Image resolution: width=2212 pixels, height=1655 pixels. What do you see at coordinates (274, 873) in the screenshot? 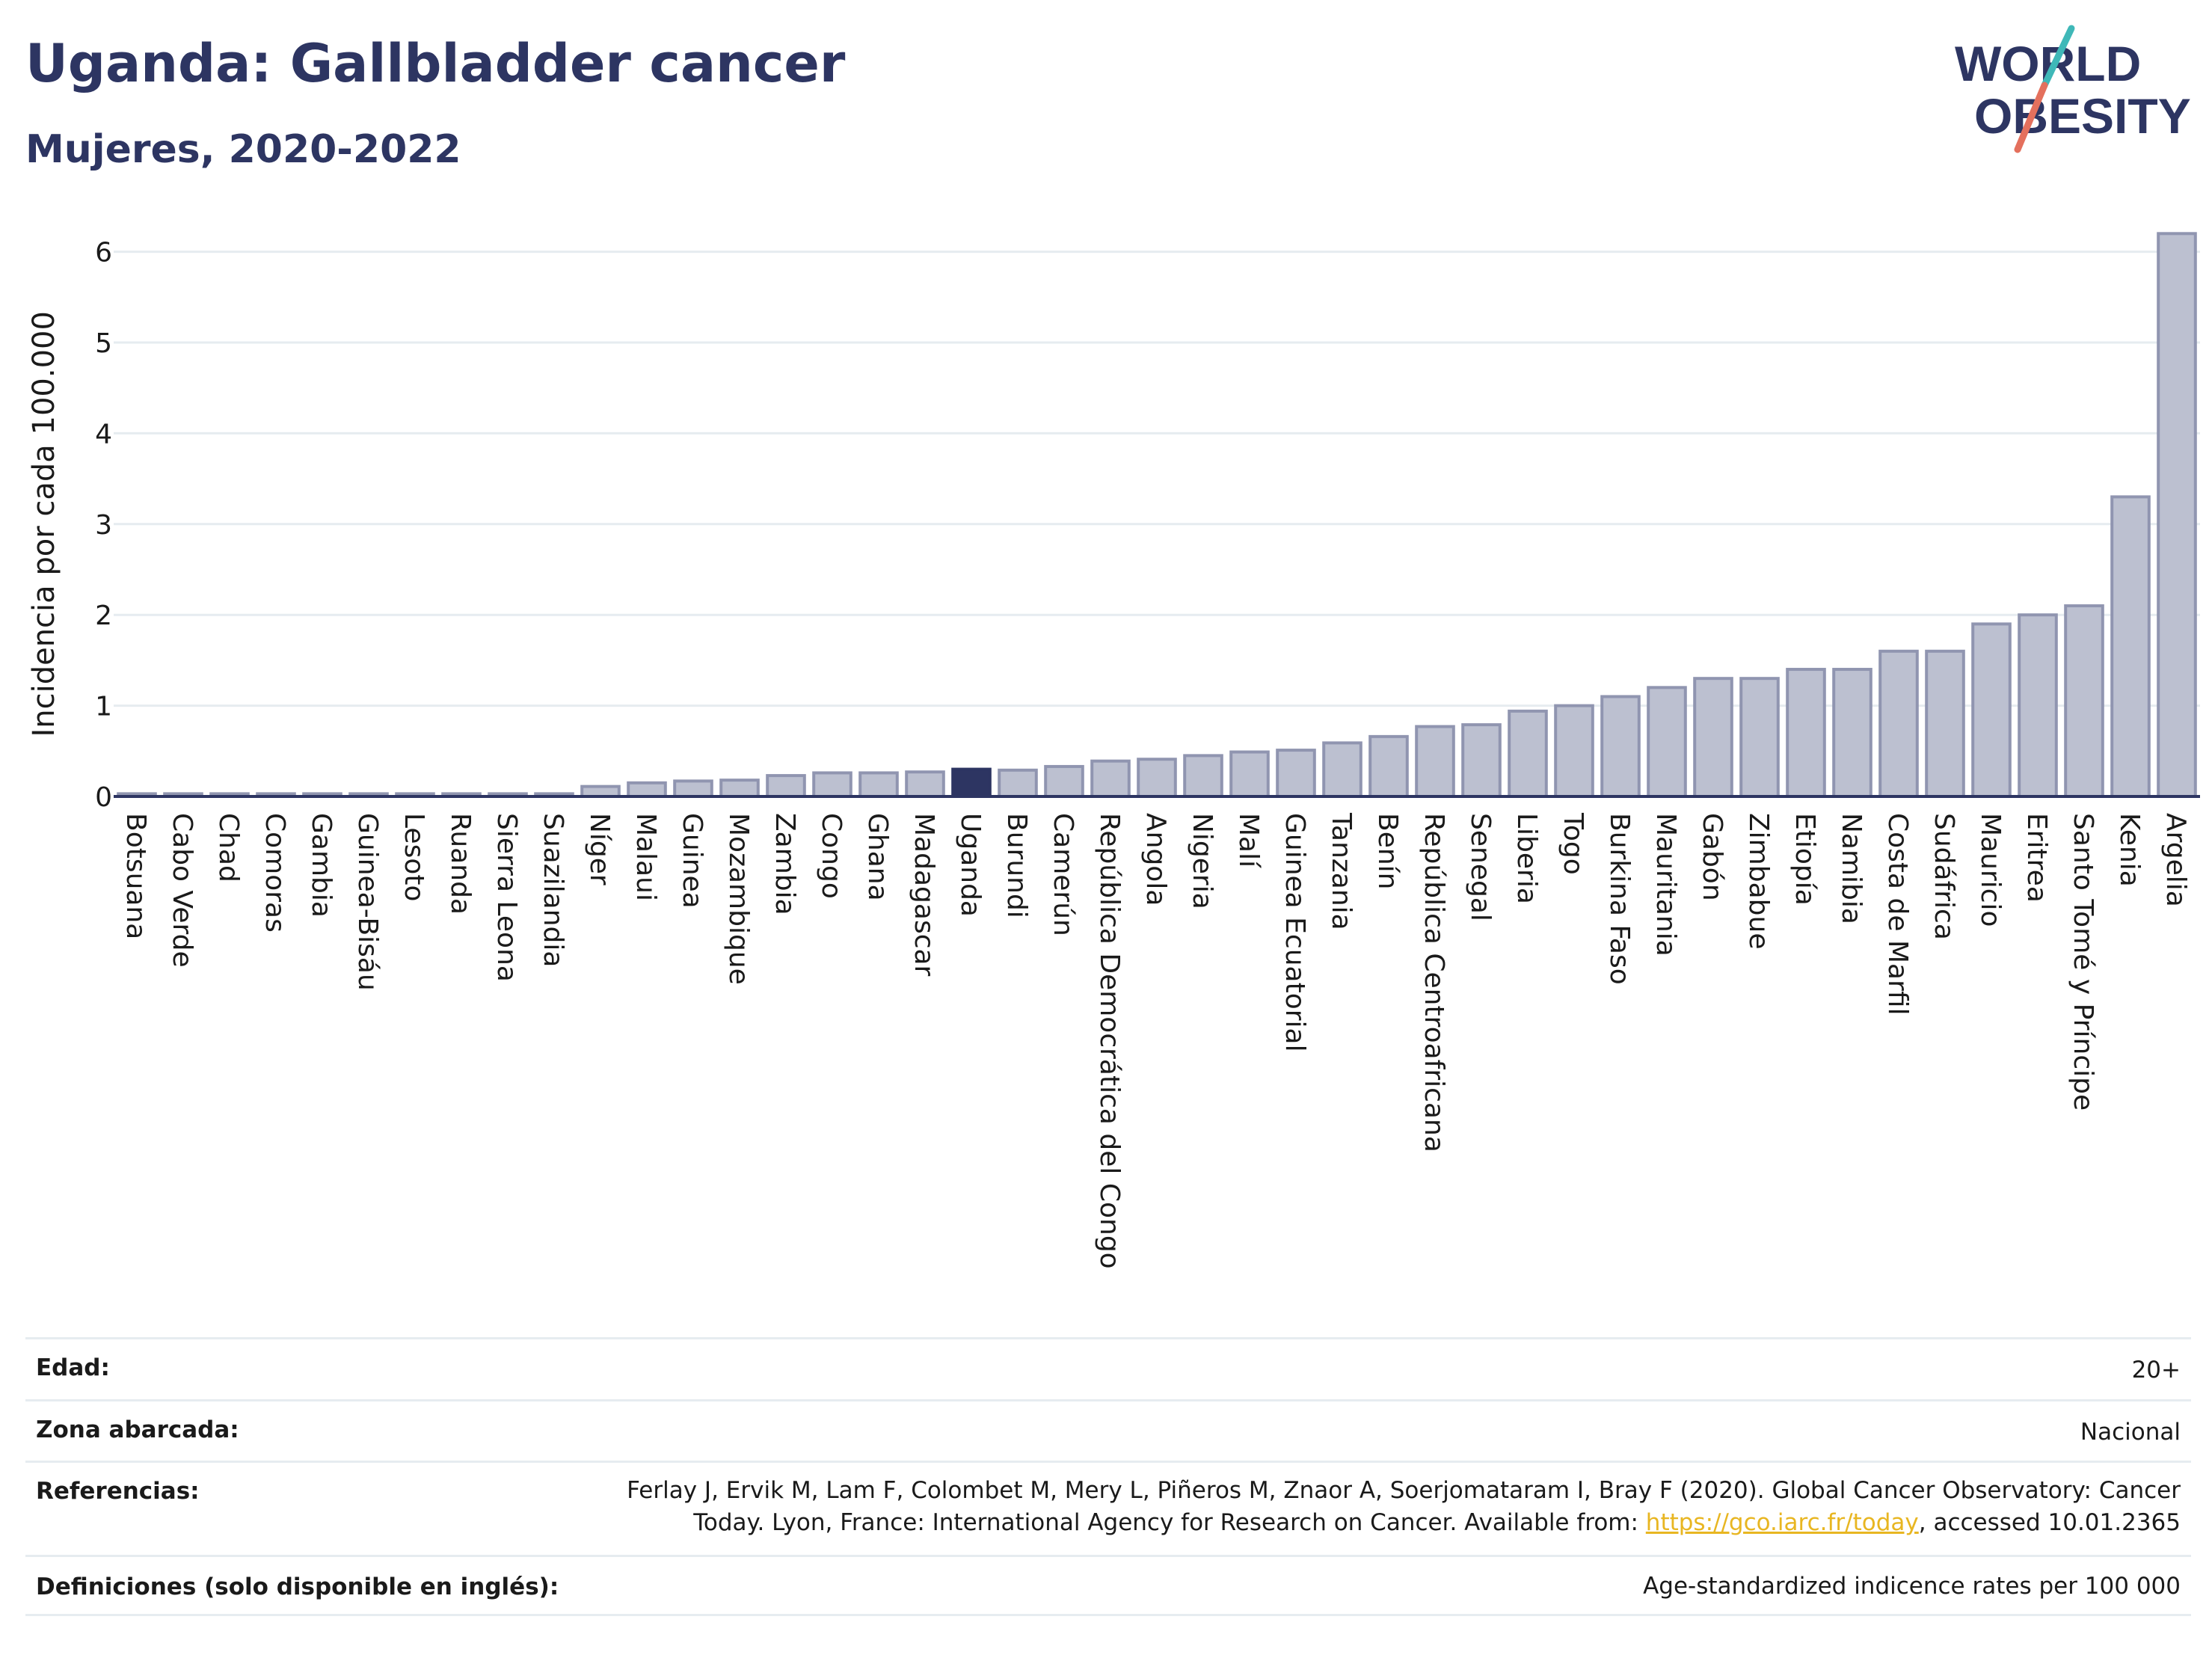
I see `x-tick-label: Comoras` at bounding box center [274, 873].